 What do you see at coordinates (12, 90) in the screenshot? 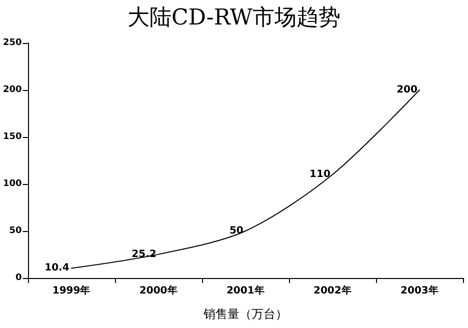
I see `y-tick-label: 200` at bounding box center [12, 90].